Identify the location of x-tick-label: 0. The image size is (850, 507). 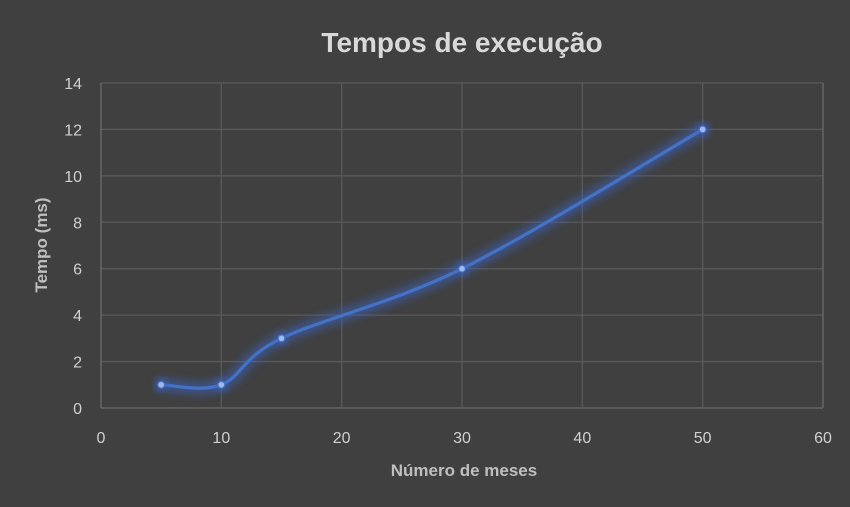
(101, 438).